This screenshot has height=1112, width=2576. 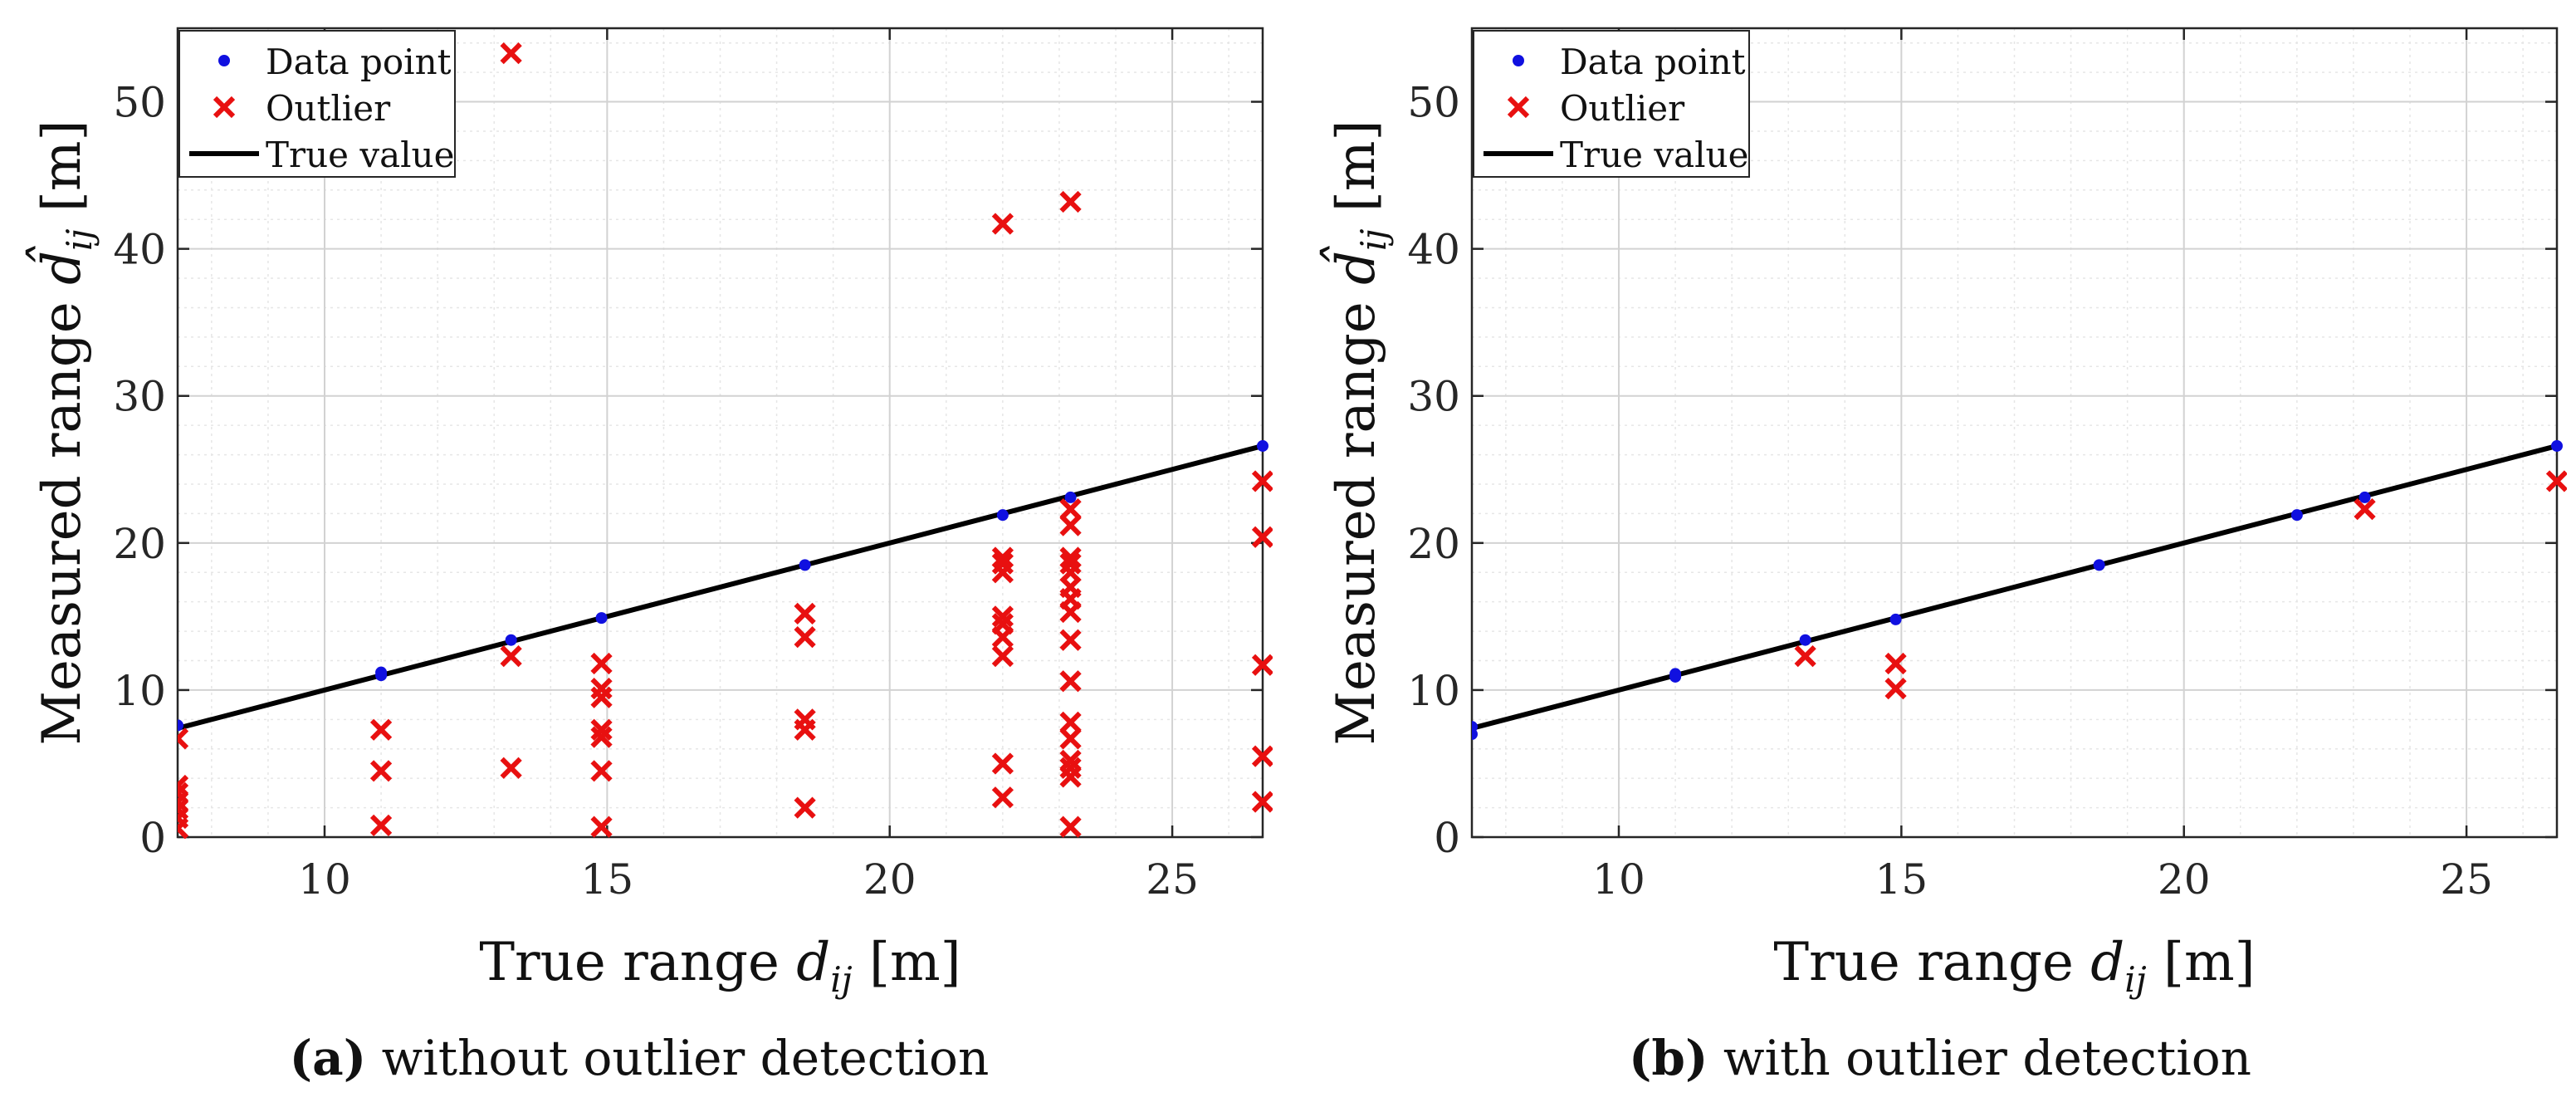 I want to click on series-layer, so click(x=2019, y=590).